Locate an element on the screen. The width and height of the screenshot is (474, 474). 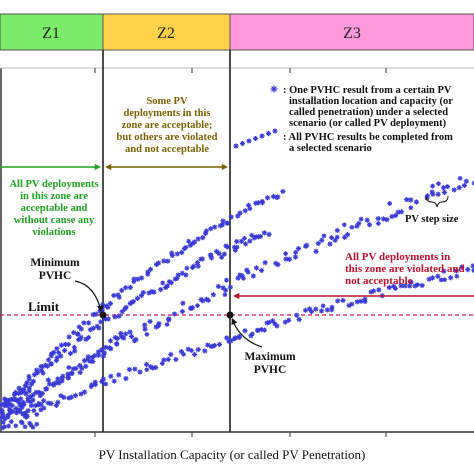
minimum-pvhc-point is located at coordinates (103, 315).